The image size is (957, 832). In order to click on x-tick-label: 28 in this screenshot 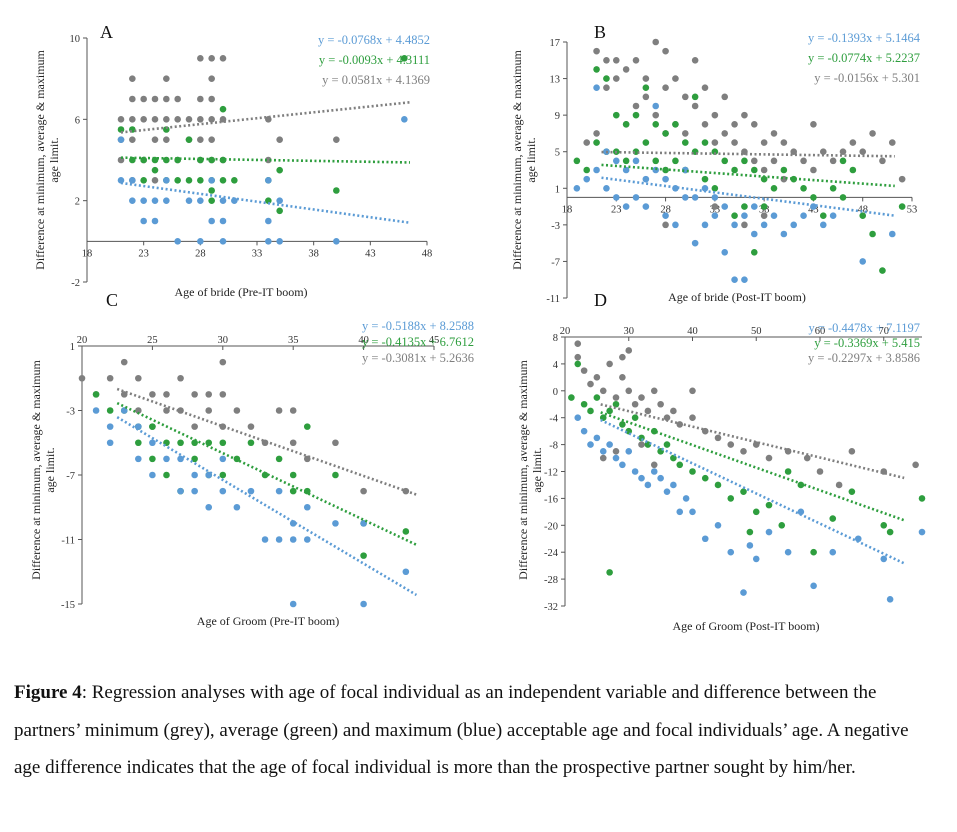, I will do `click(200, 253)`.